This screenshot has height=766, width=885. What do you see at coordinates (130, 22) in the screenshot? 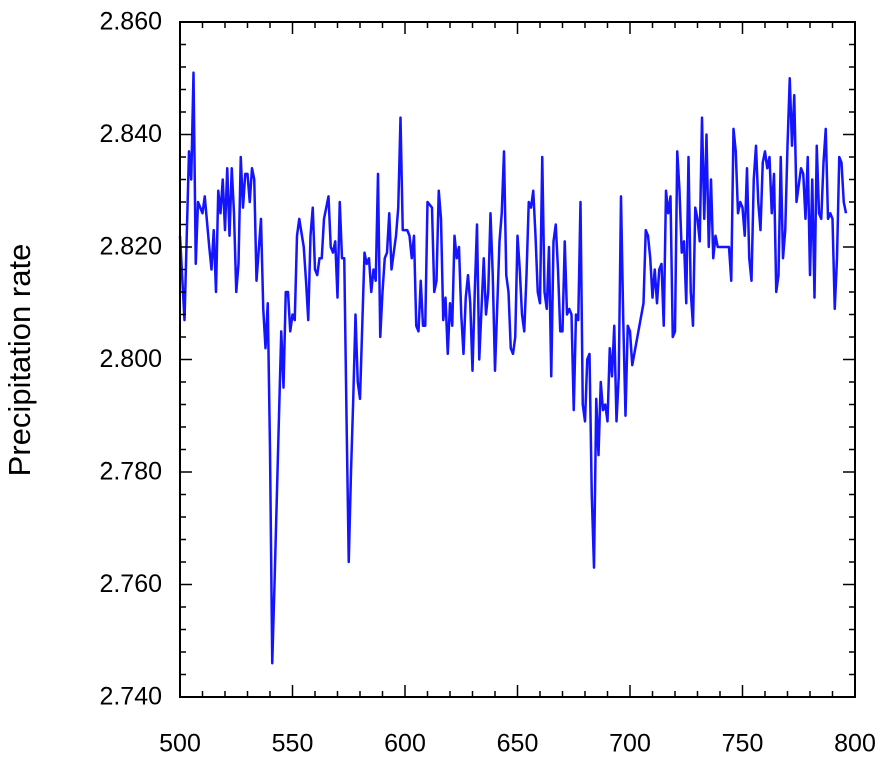
I see `y-tick-label: 2.860` at bounding box center [130, 22].